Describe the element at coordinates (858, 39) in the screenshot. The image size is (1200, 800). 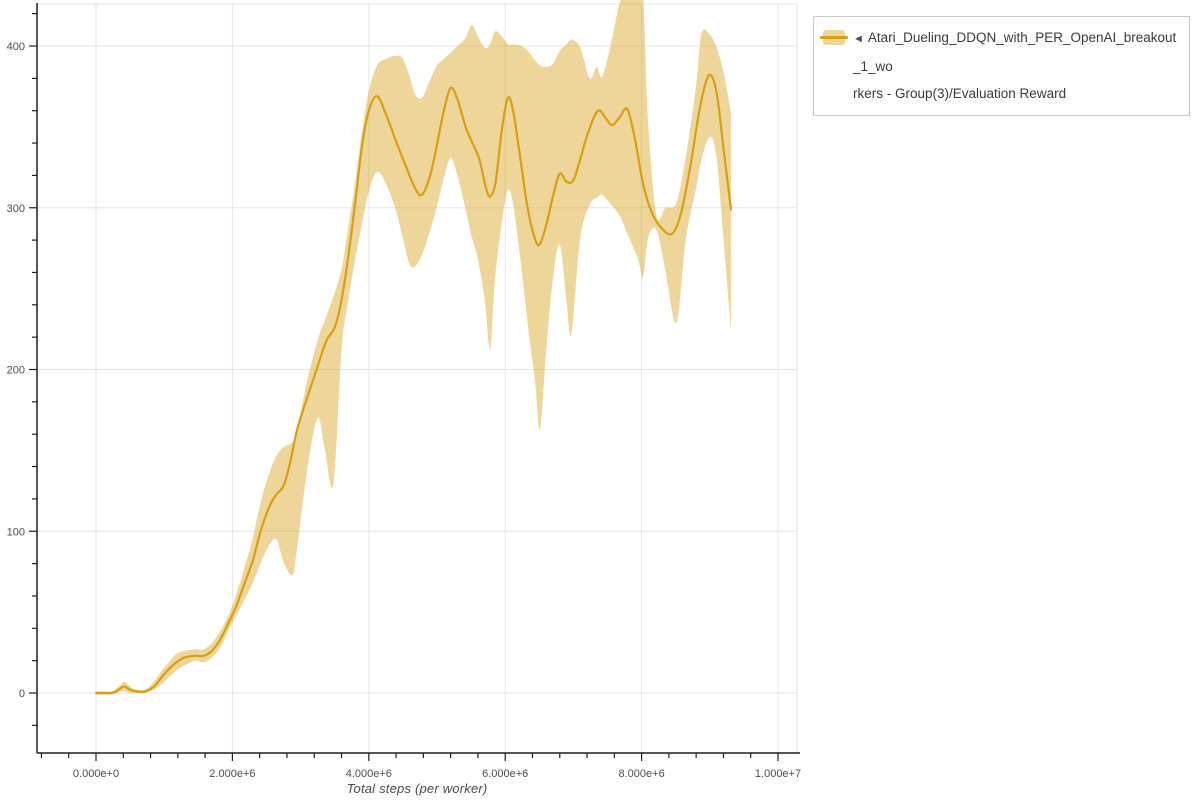
I see `collapse-triangle-icon: ◄` at that location.